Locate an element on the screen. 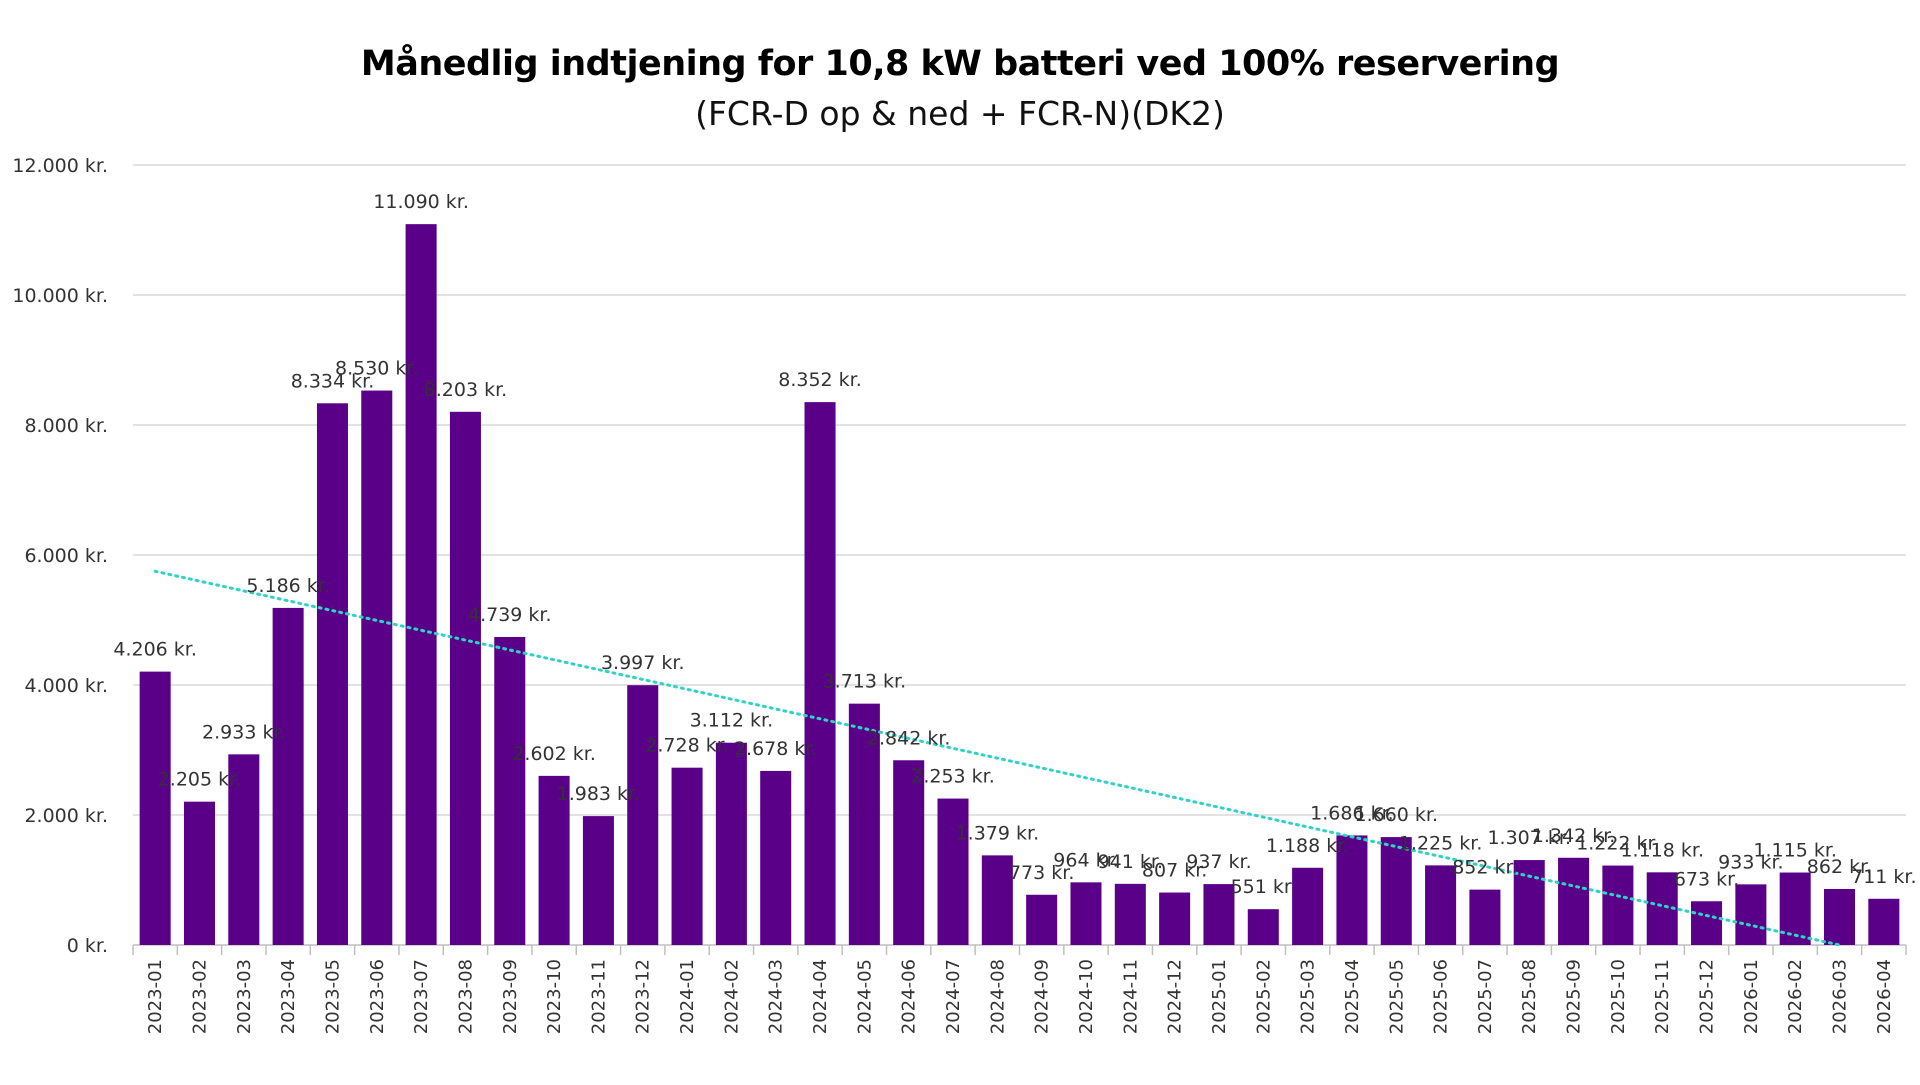  x-tick-label: 2024-04 is located at coordinates (820, 996).